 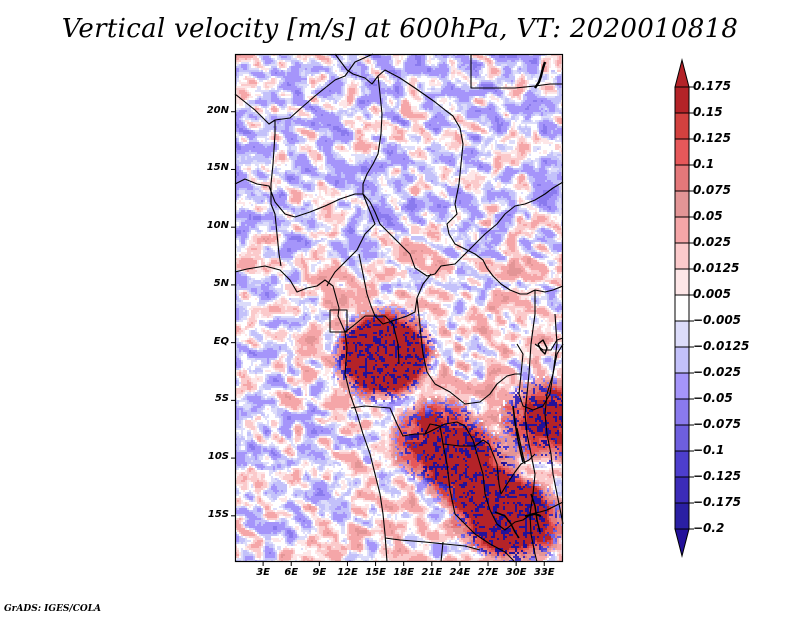 I want to click on lat-tick-label: 5N, so click(x=221, y=283).